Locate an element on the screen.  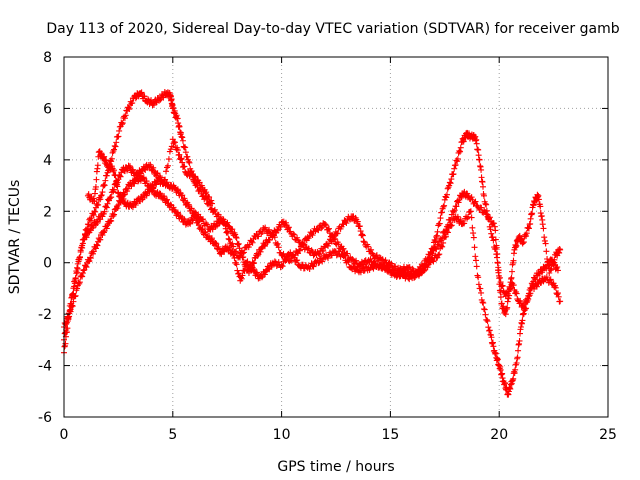
x-tick-label: 20 is located at coordinates (499, 435).